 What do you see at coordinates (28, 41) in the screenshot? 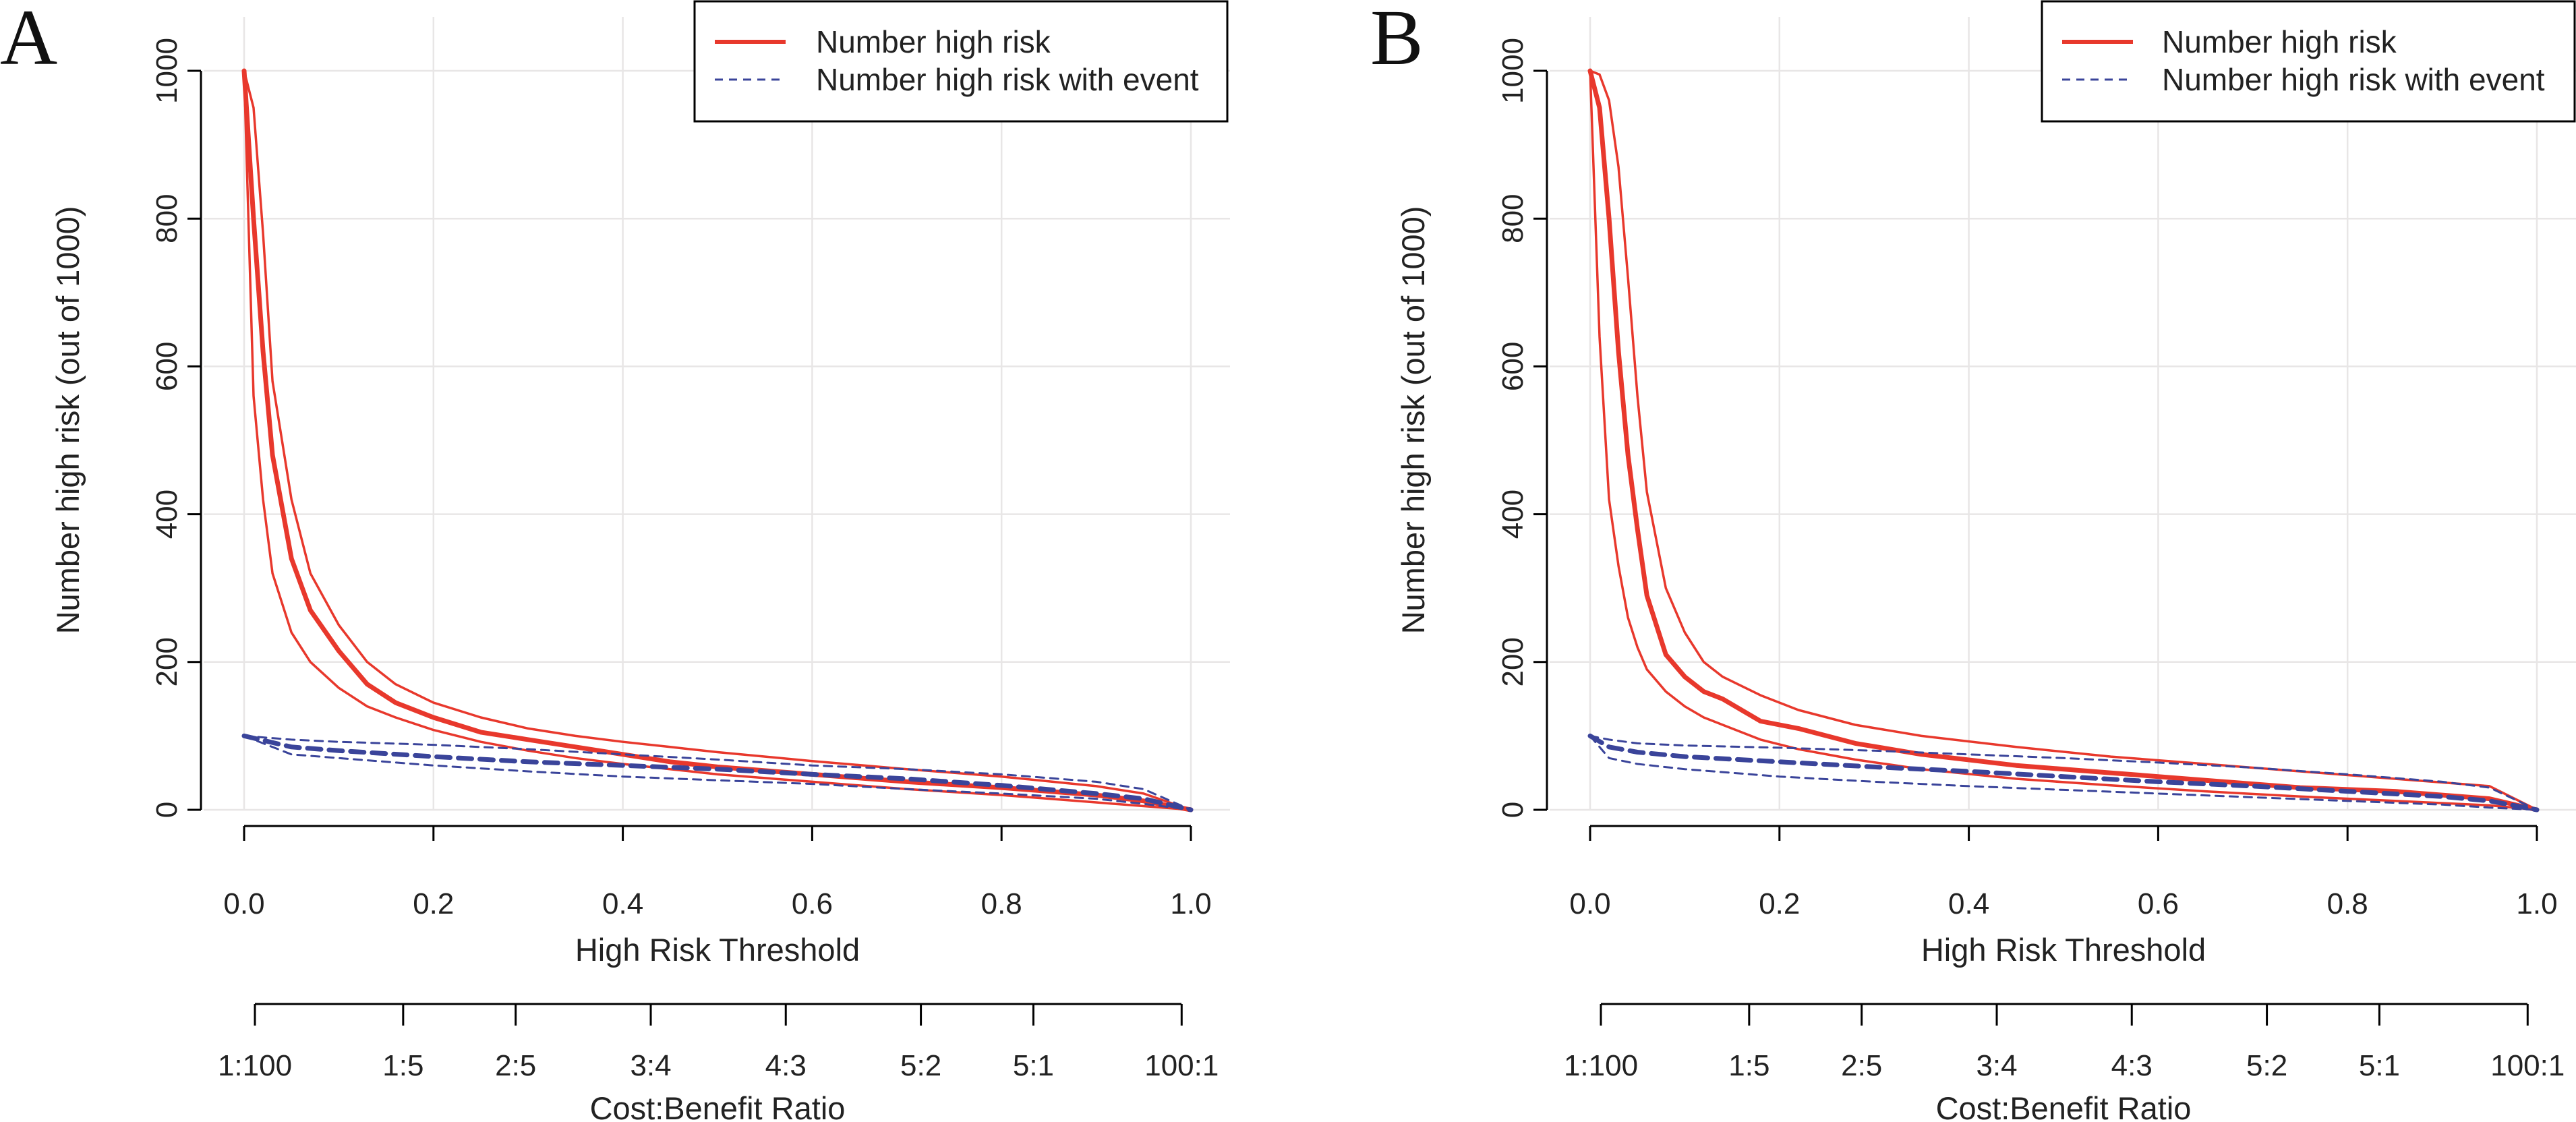
I see `panel-label: A` at bounding box center [28, 41].